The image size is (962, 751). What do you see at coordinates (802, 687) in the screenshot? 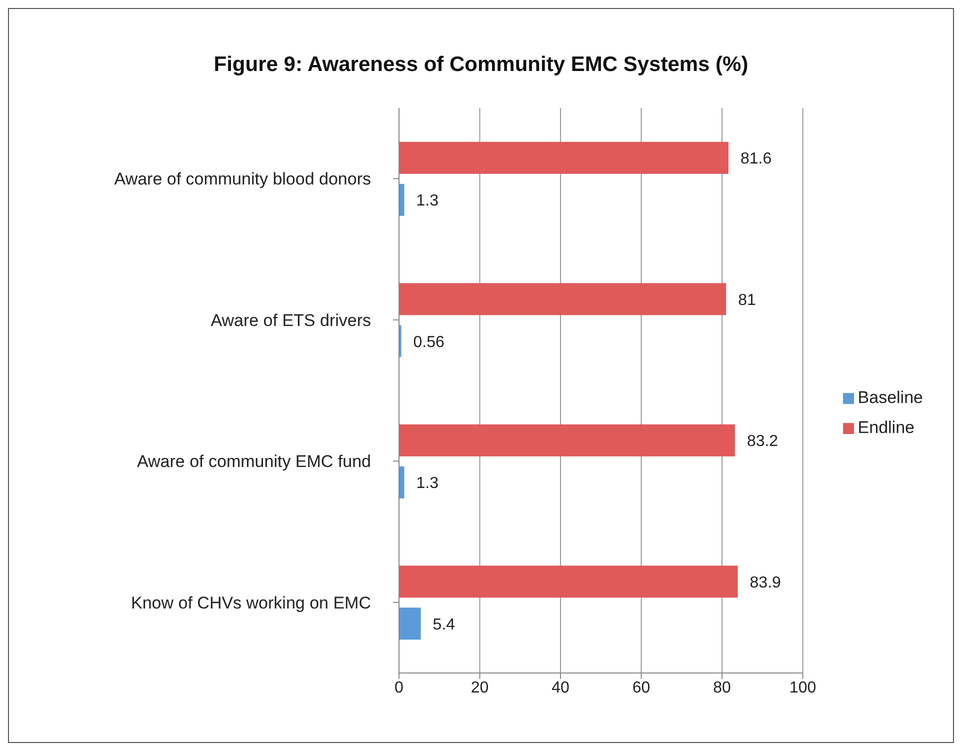
I see `x-tick-label: 100` at bounding box center [802, 687].